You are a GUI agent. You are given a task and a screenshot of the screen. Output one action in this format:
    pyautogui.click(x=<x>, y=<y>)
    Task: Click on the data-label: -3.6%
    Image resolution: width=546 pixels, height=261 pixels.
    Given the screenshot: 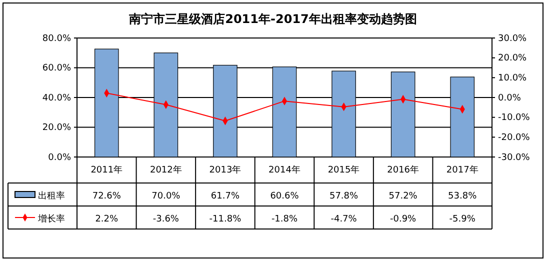 What is the action you would take?
    pyautogui.click(x=166, y=219)
    